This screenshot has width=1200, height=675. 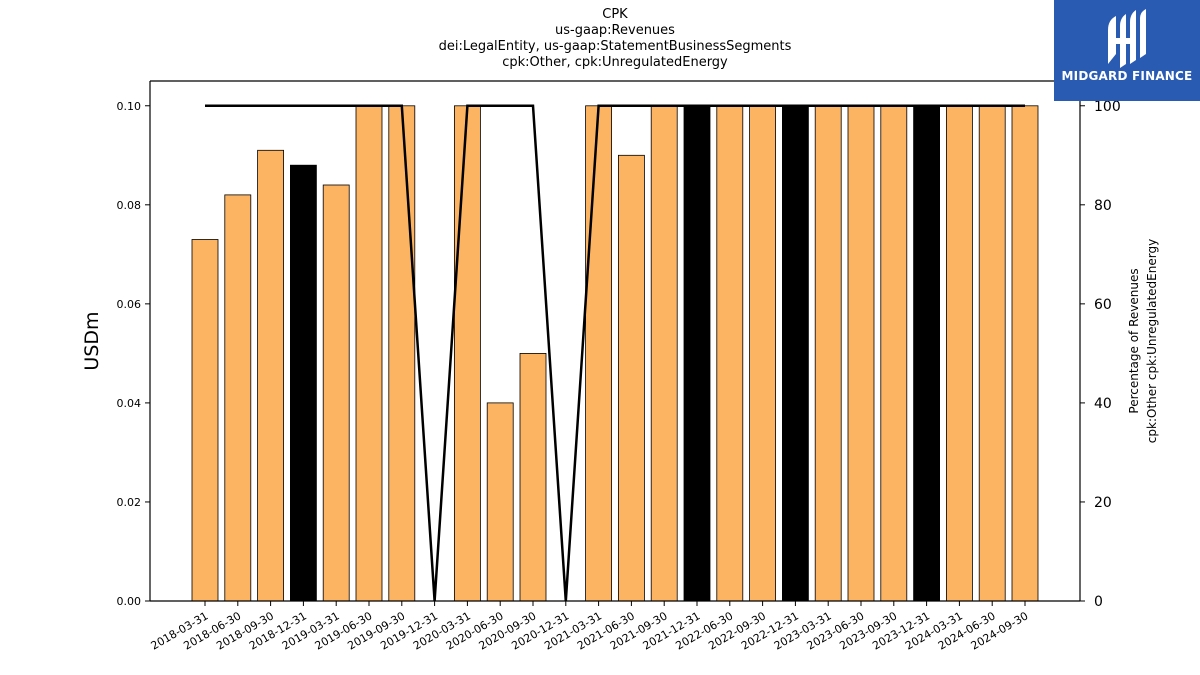 I want to click on midgard-logo: MIDGARD FINANCE, so click(x=1127, y=50).